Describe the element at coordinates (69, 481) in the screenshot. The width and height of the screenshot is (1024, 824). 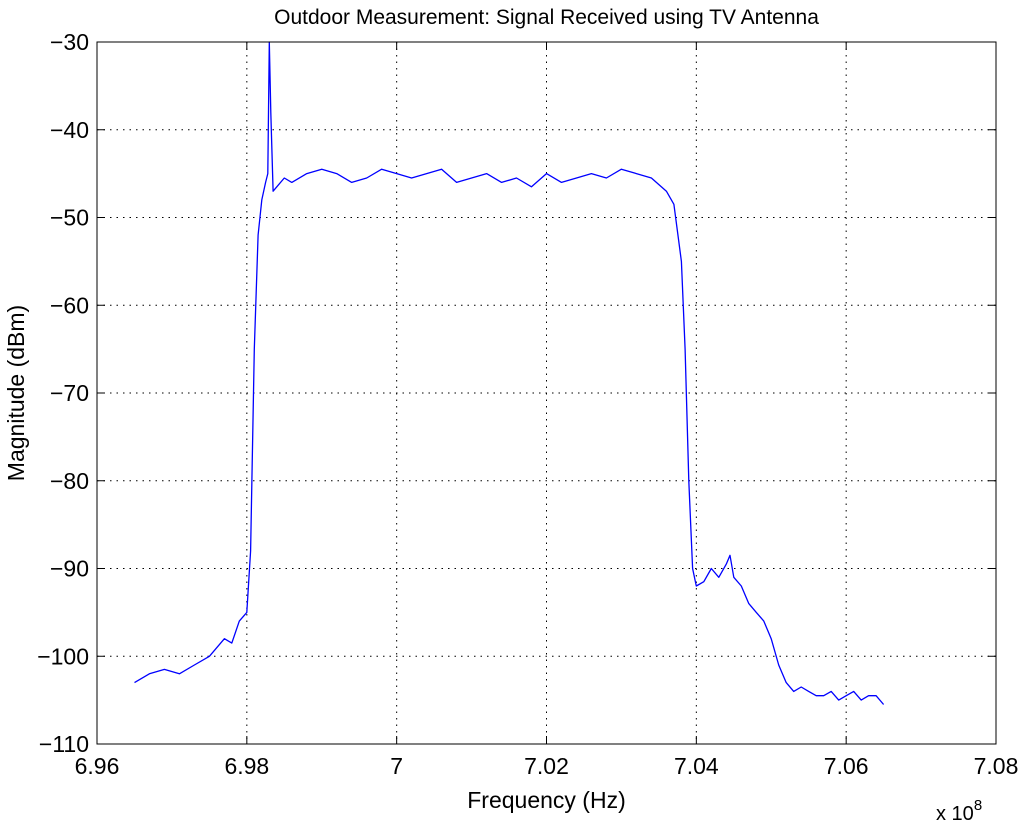
I see `y-tick-label: −80` at that location.